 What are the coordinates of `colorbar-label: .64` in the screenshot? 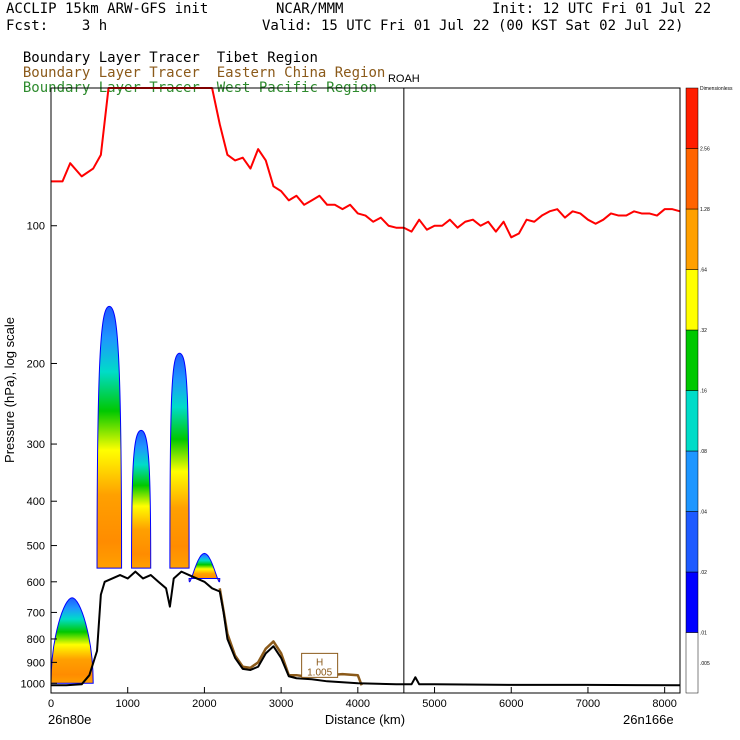 It's located at (703, 271).